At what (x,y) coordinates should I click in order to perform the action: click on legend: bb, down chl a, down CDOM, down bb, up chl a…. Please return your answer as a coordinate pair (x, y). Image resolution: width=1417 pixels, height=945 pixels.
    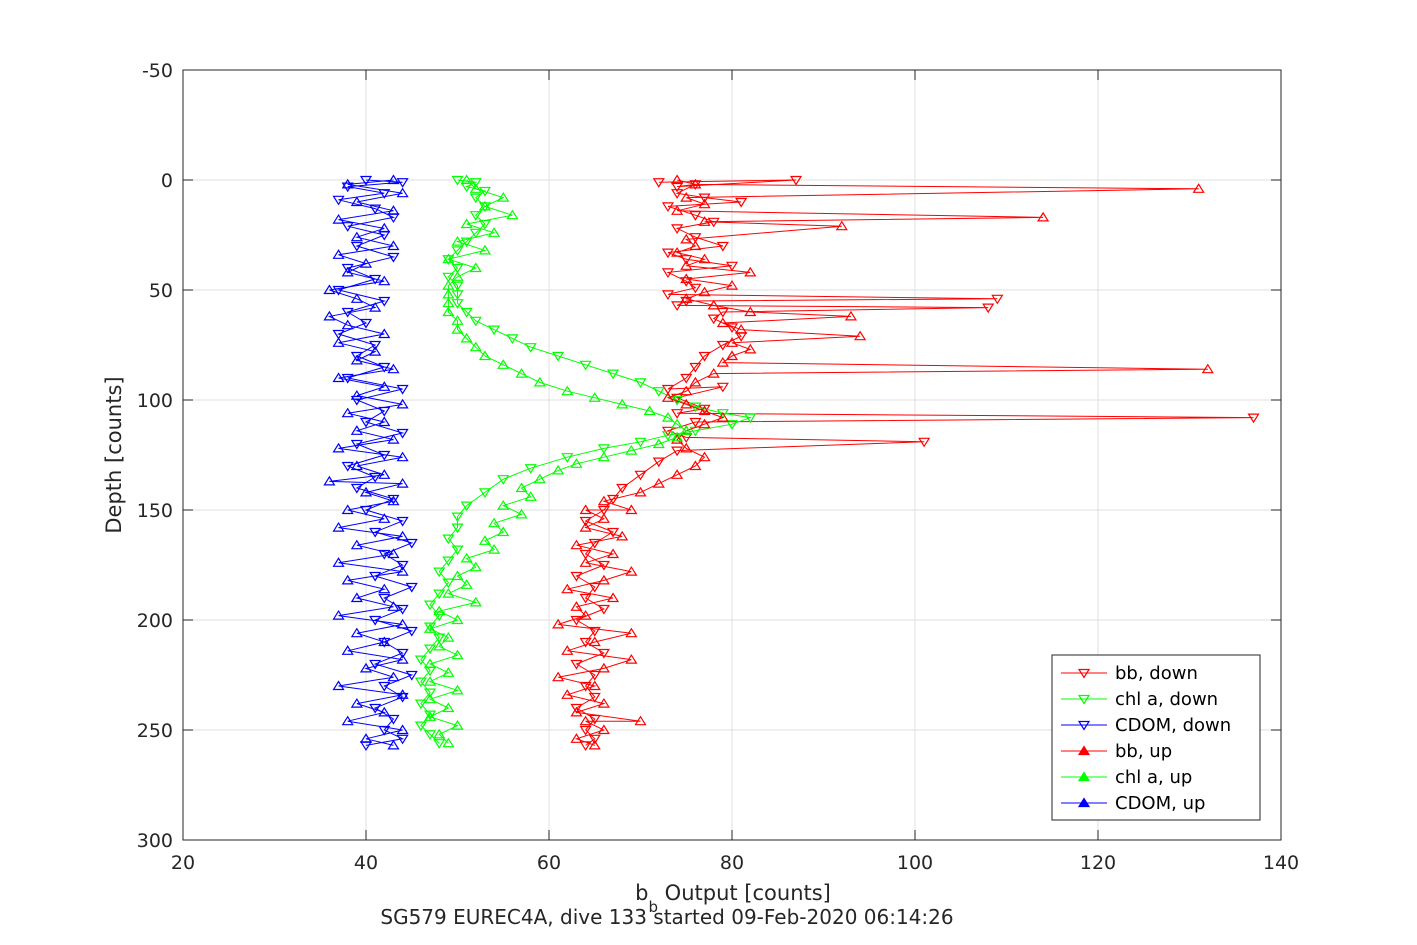
    Looking at the image, I should click on (1156, 737).